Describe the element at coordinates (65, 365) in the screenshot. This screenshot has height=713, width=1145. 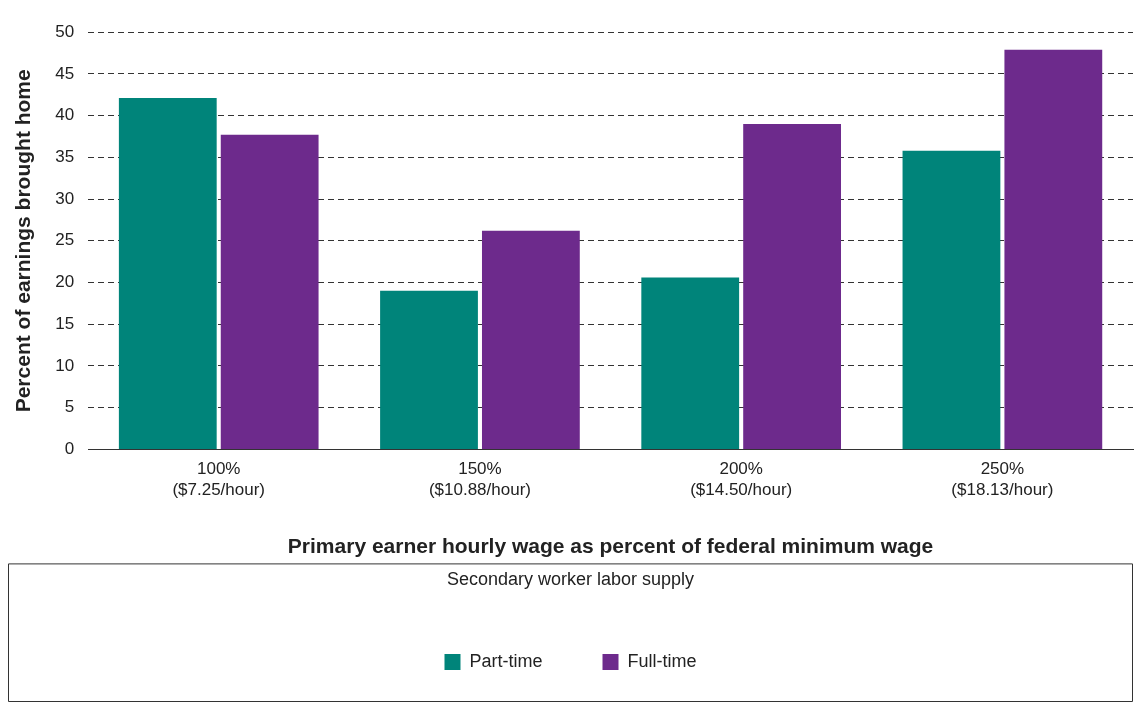
I see `y-tick-label: 10` at that location.